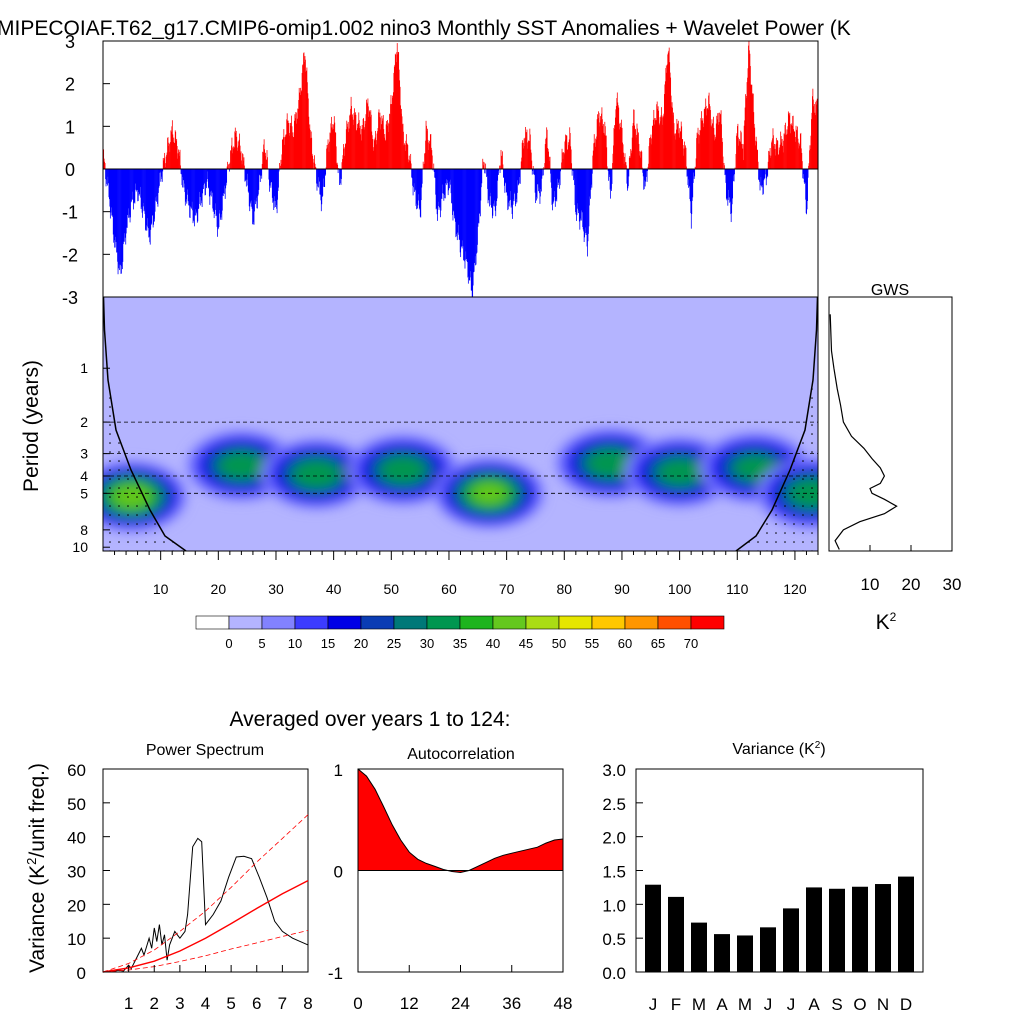  I want to click on variance-bar, so click(906, 924).